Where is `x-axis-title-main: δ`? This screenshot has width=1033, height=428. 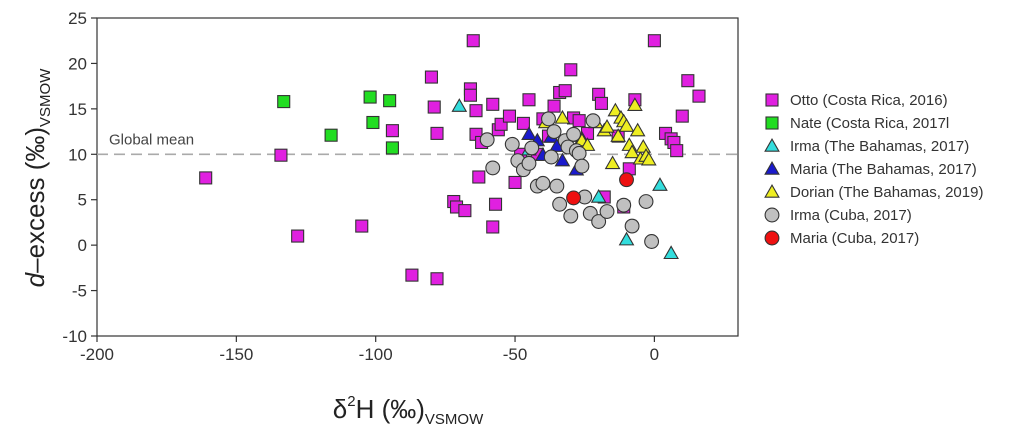 x-axis-title-main: δ is located at coordinates (340, 409).